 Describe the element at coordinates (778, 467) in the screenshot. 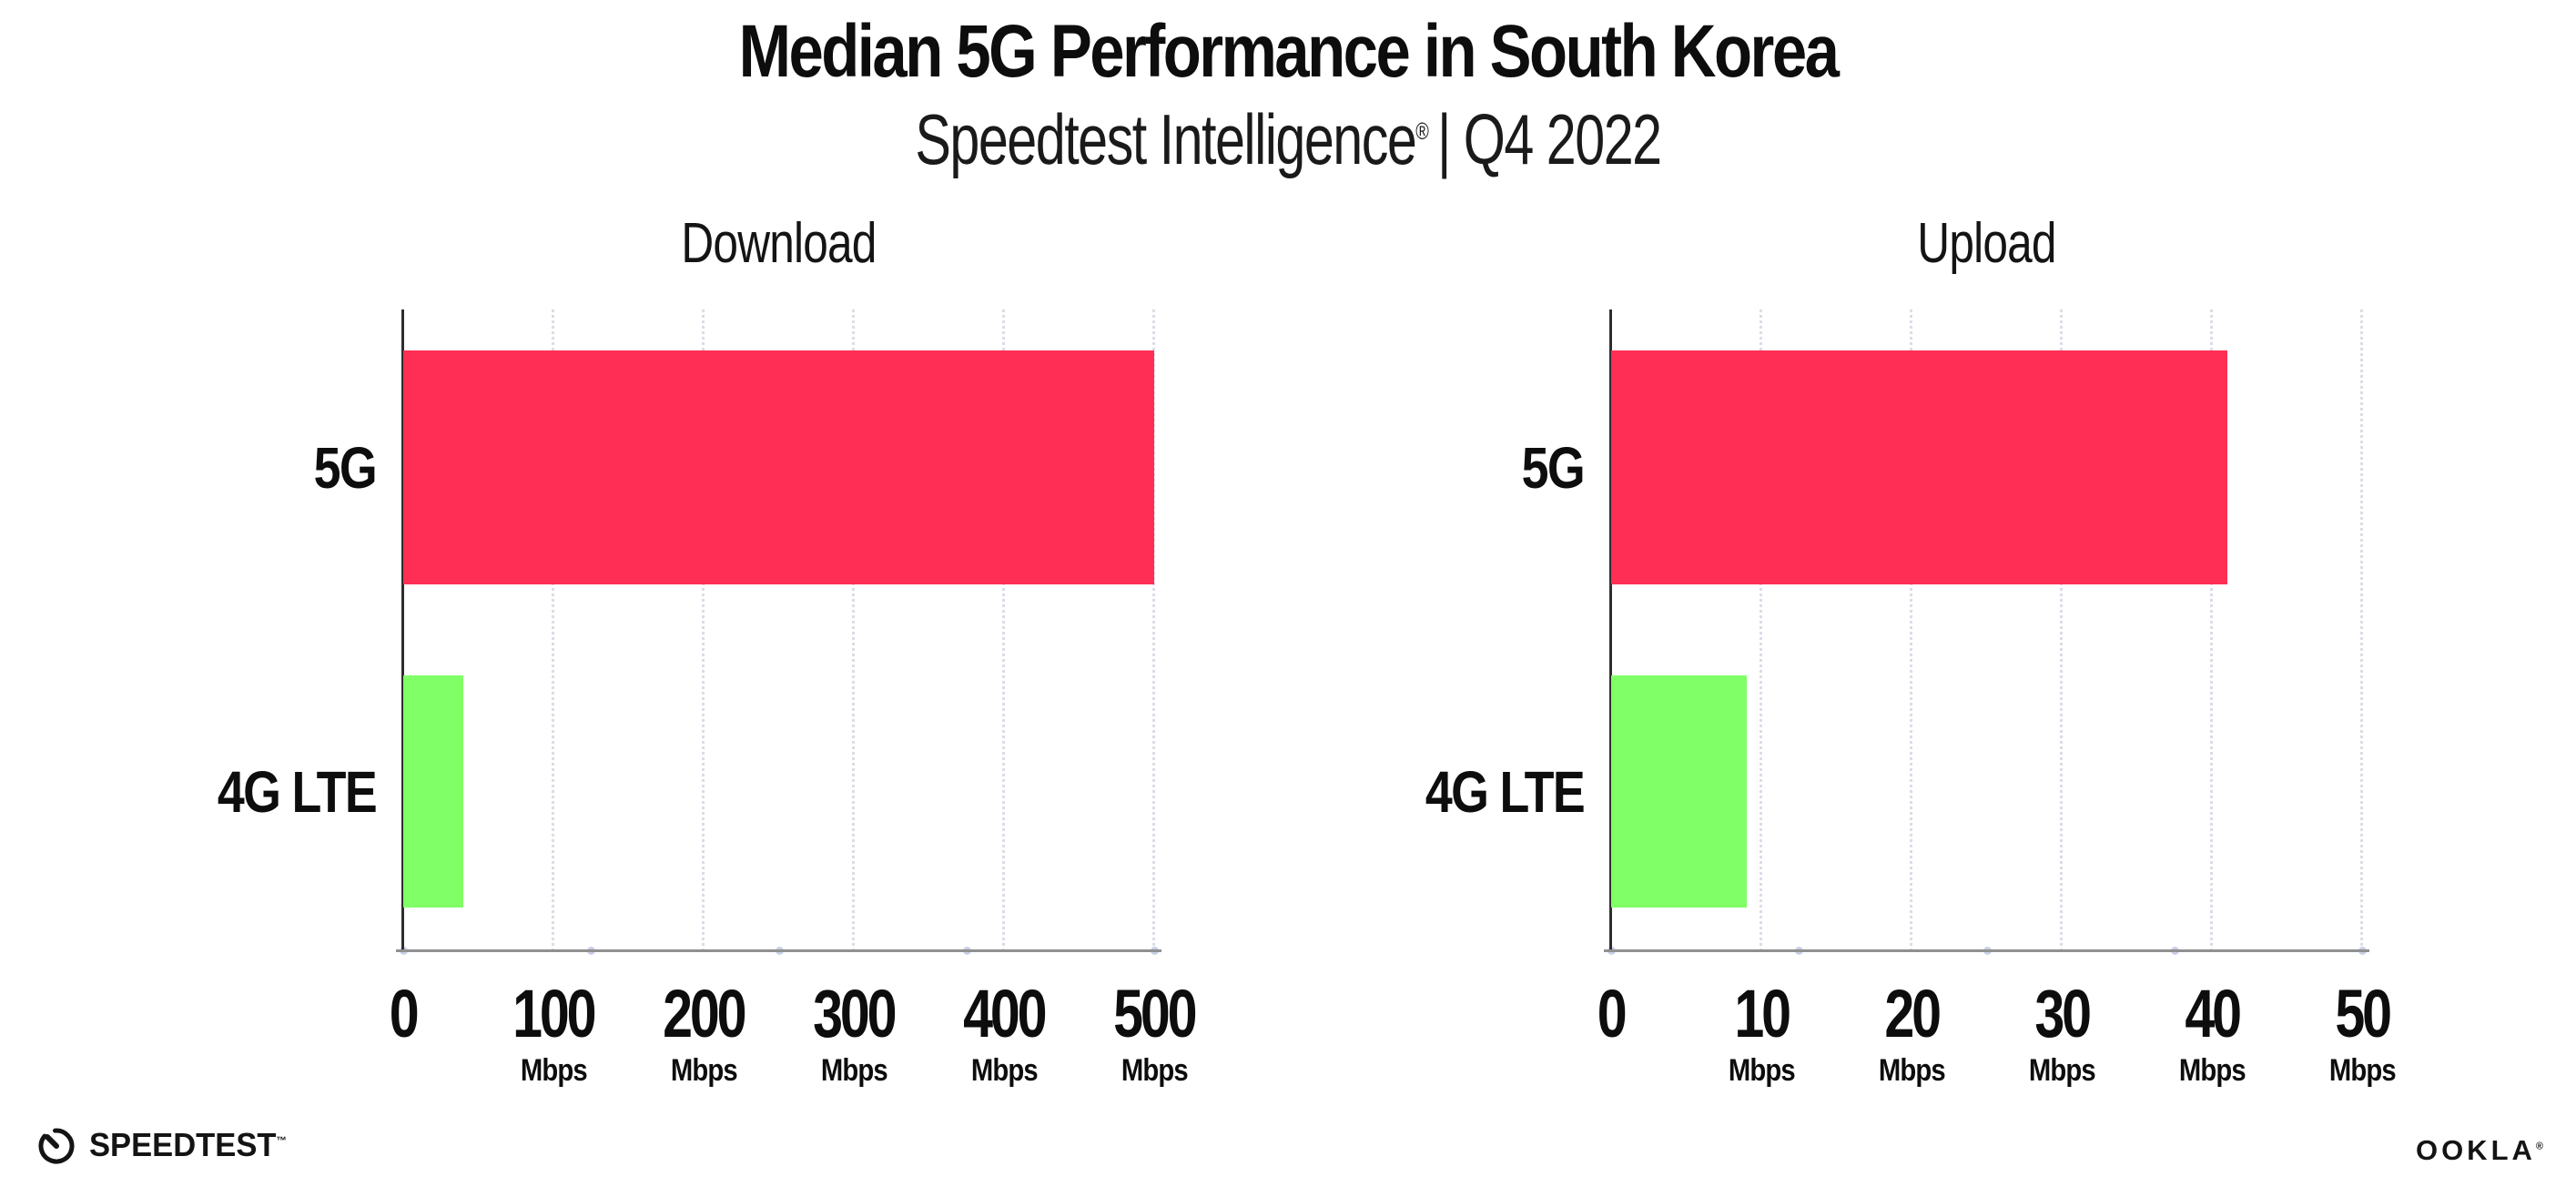

I see `download-bar-5g` at that location.